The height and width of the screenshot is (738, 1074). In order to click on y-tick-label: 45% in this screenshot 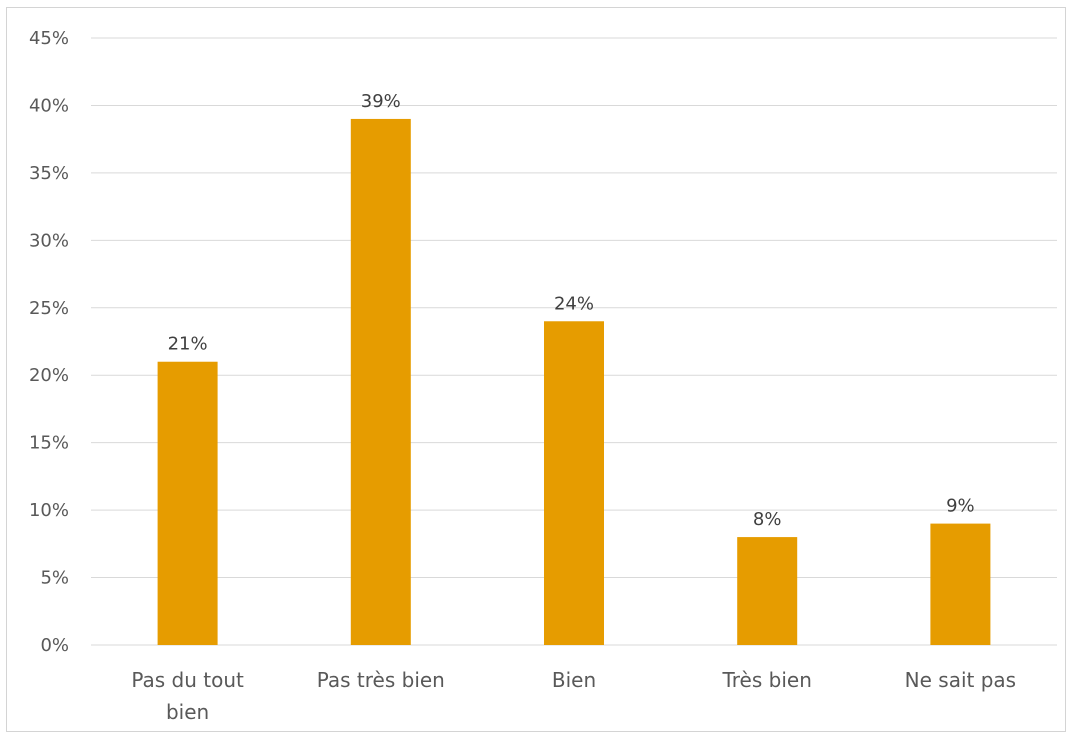, I will do `click(49, 38)`.